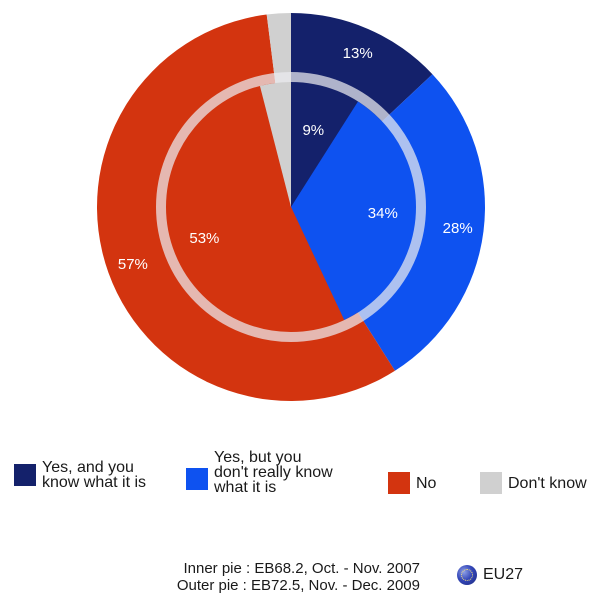 The height and width of the screenshot is (600, 593). Describe the element at coordinates (547, 483) in the screenshot. I see `legend-label: Don't know` at that location.